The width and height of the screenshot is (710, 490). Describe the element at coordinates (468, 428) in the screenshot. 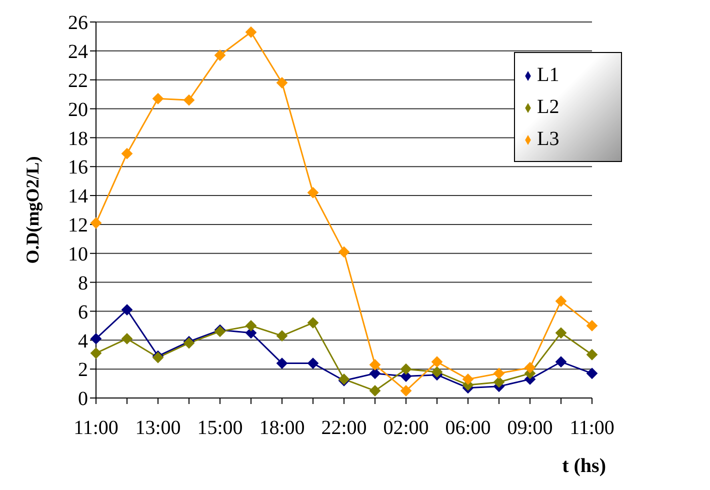

I see `x-tick-label: 06:00` at that location.